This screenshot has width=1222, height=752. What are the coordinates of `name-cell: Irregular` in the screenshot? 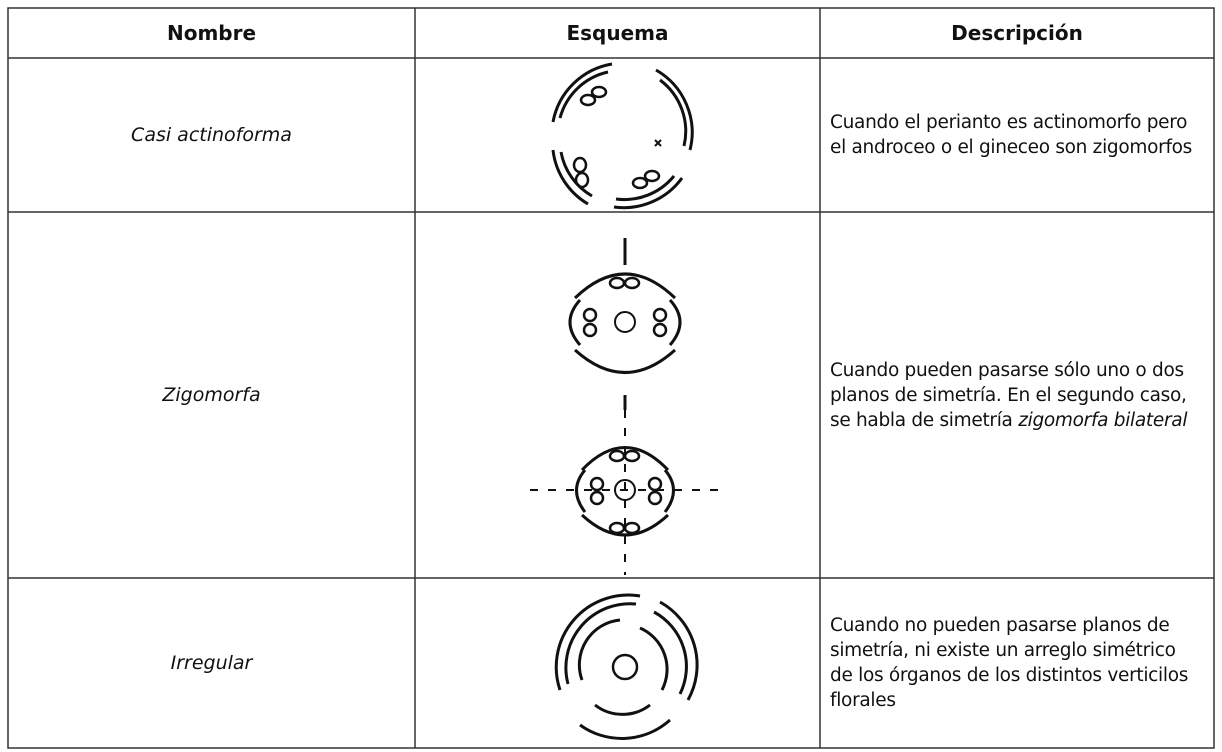 It's located at (211, 663).